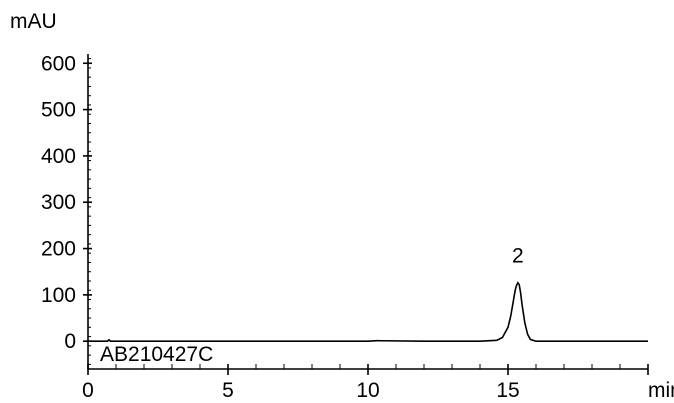  I want to click on y-axis-unit-label: mAU, so click(33, 21).